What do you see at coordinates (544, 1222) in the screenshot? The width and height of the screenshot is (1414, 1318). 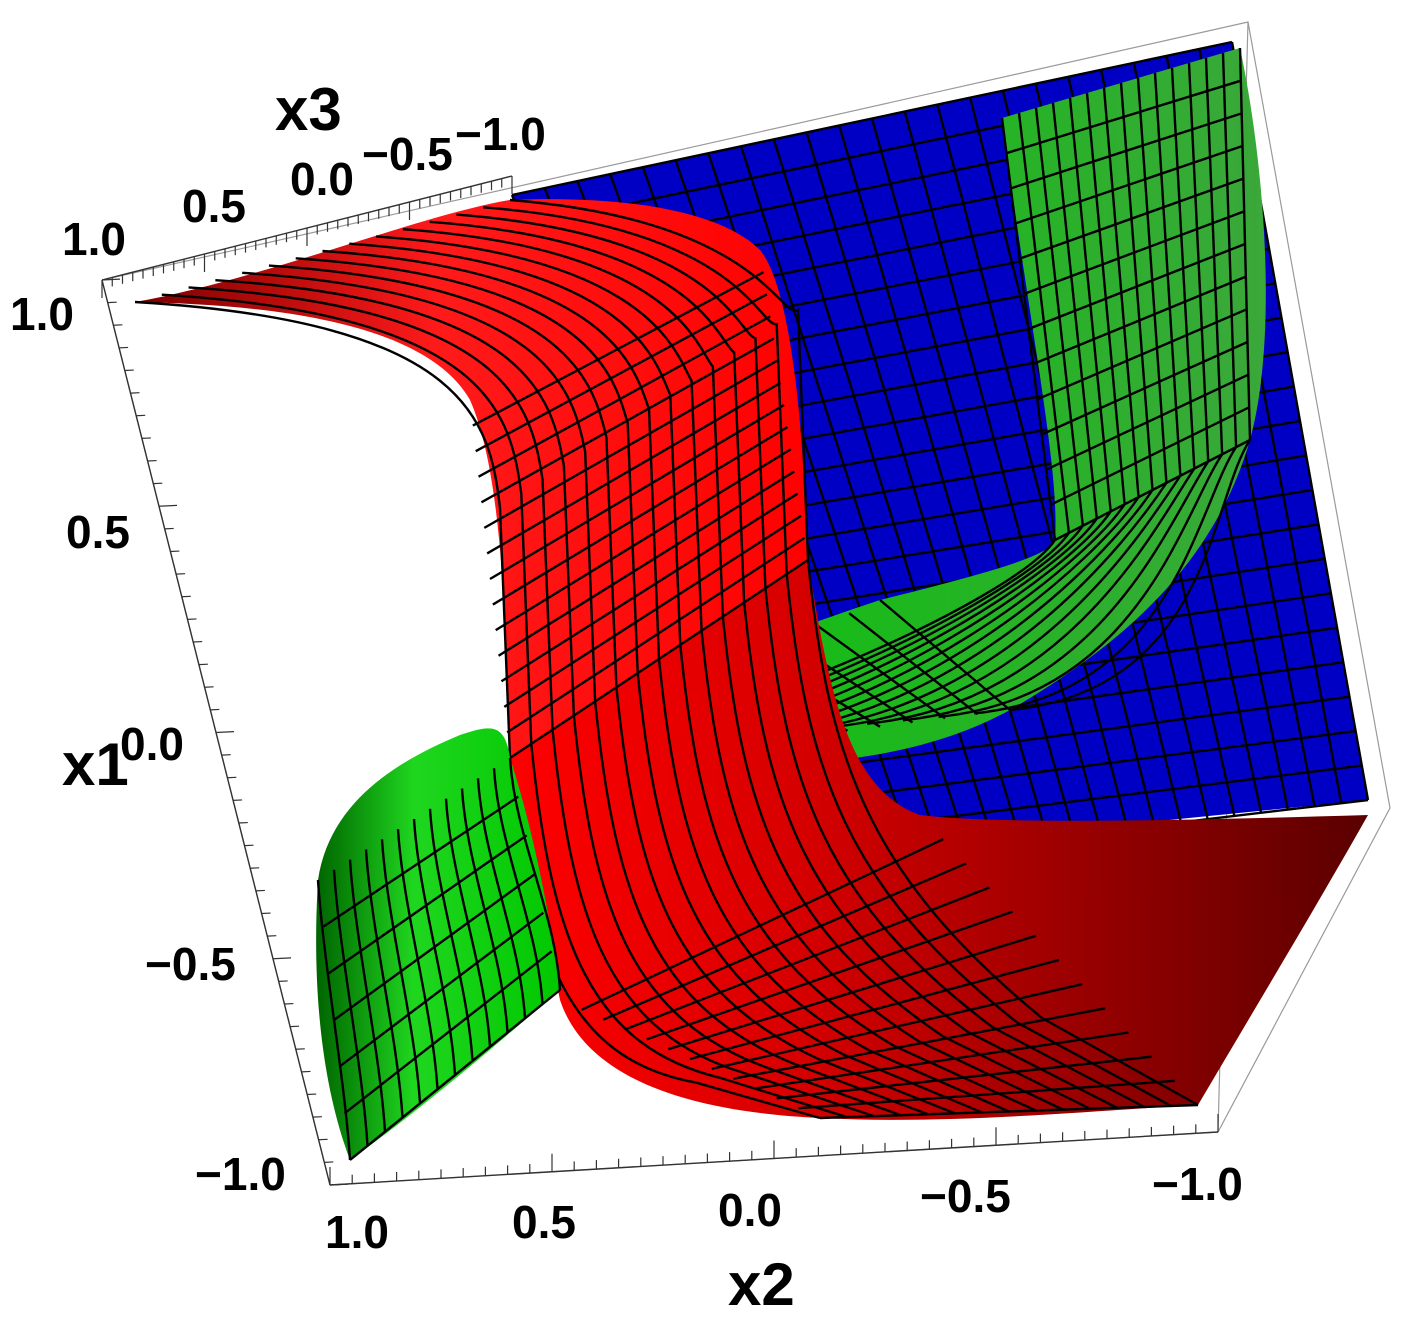 I see `x2-tick-label: 0.5` at bounding box center [544, 1222].